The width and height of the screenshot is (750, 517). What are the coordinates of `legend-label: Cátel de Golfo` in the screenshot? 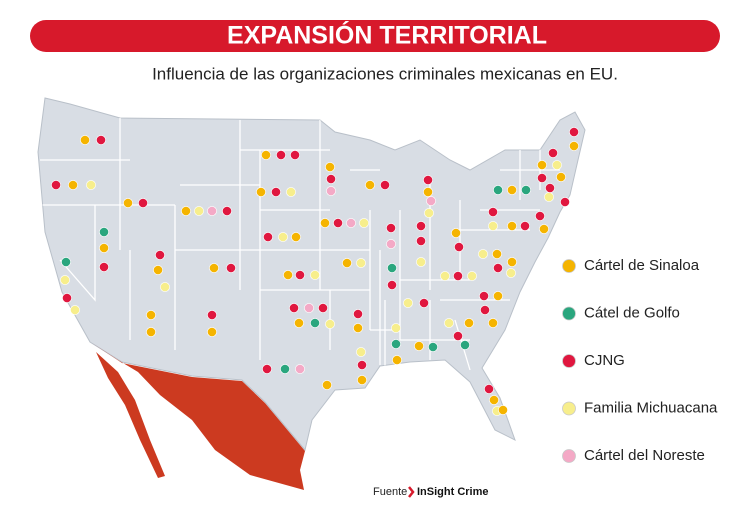 It's located at (632, 312).